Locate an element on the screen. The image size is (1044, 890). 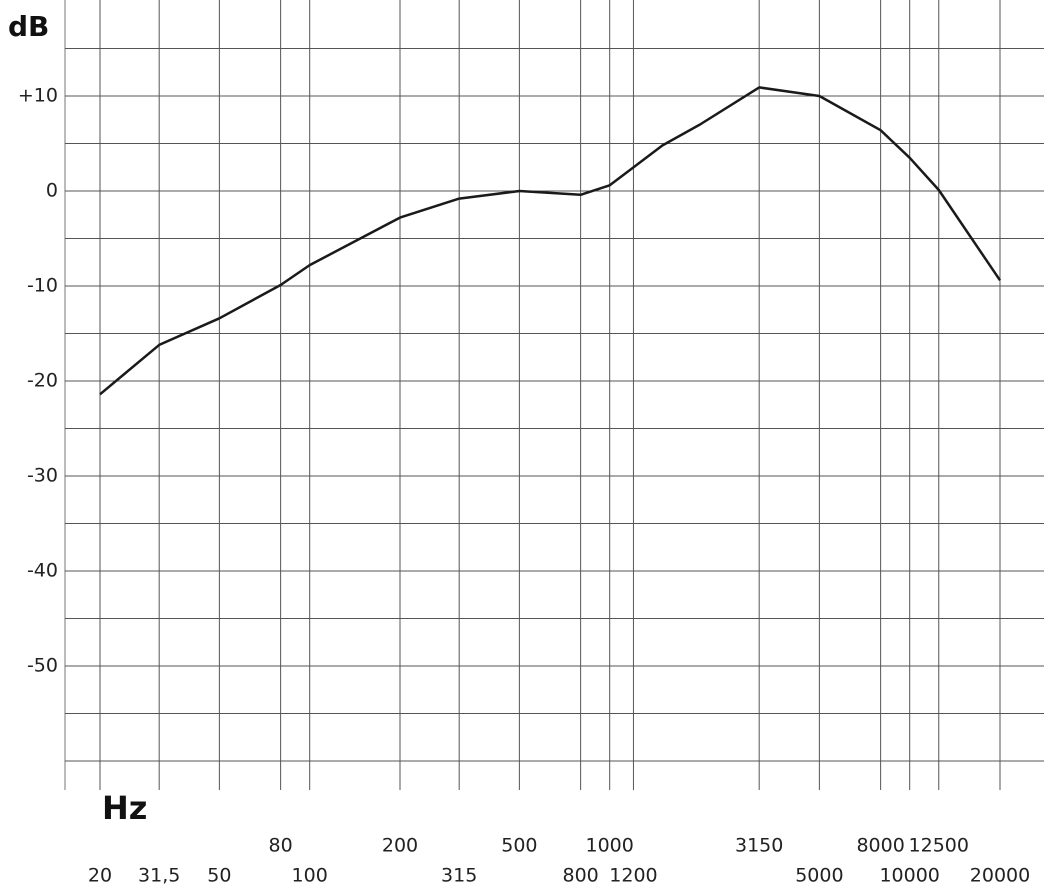
x-tick-label: 100 is located at coordinates (310, 876).